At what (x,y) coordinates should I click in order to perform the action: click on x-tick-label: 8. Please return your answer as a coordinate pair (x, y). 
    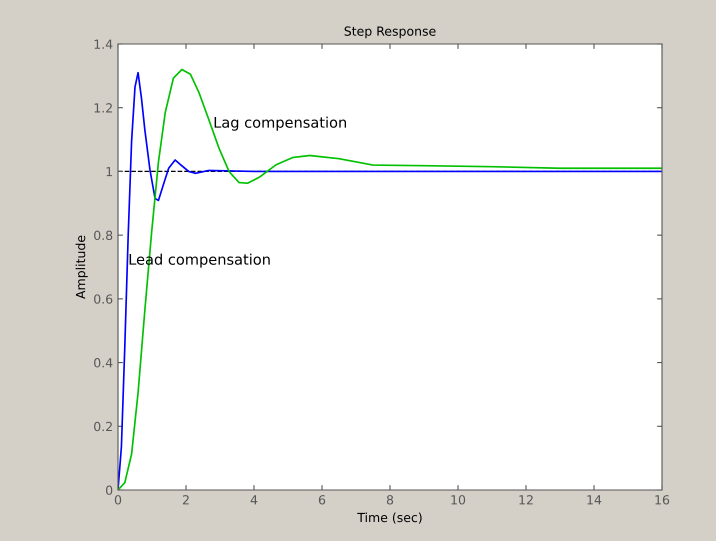
    Looking at the image, I should click on (390, 500).